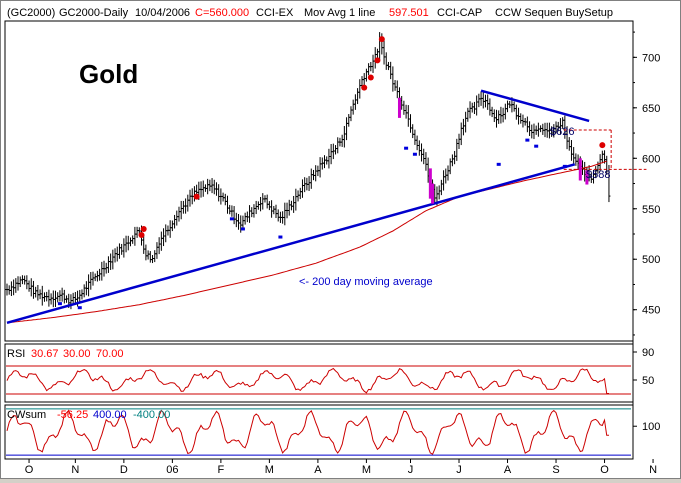  Describe the element at coordinates (31, 13) in the screenshot. I see `header-symbol: (GC2000)` at that location.